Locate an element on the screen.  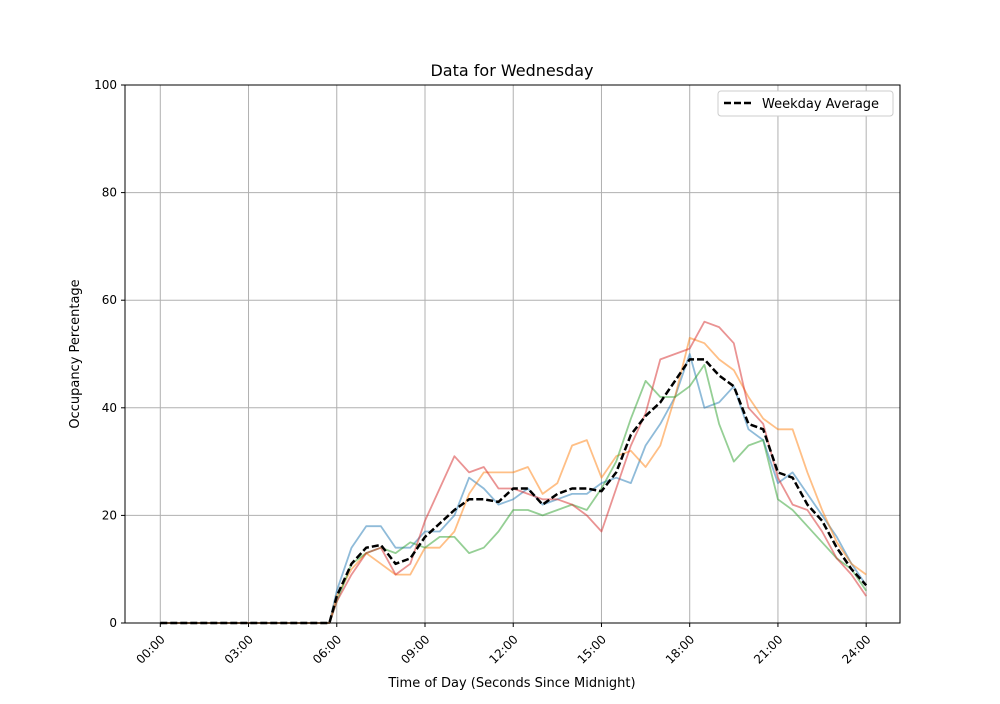
legend-box is located at coordinates (805, 103).